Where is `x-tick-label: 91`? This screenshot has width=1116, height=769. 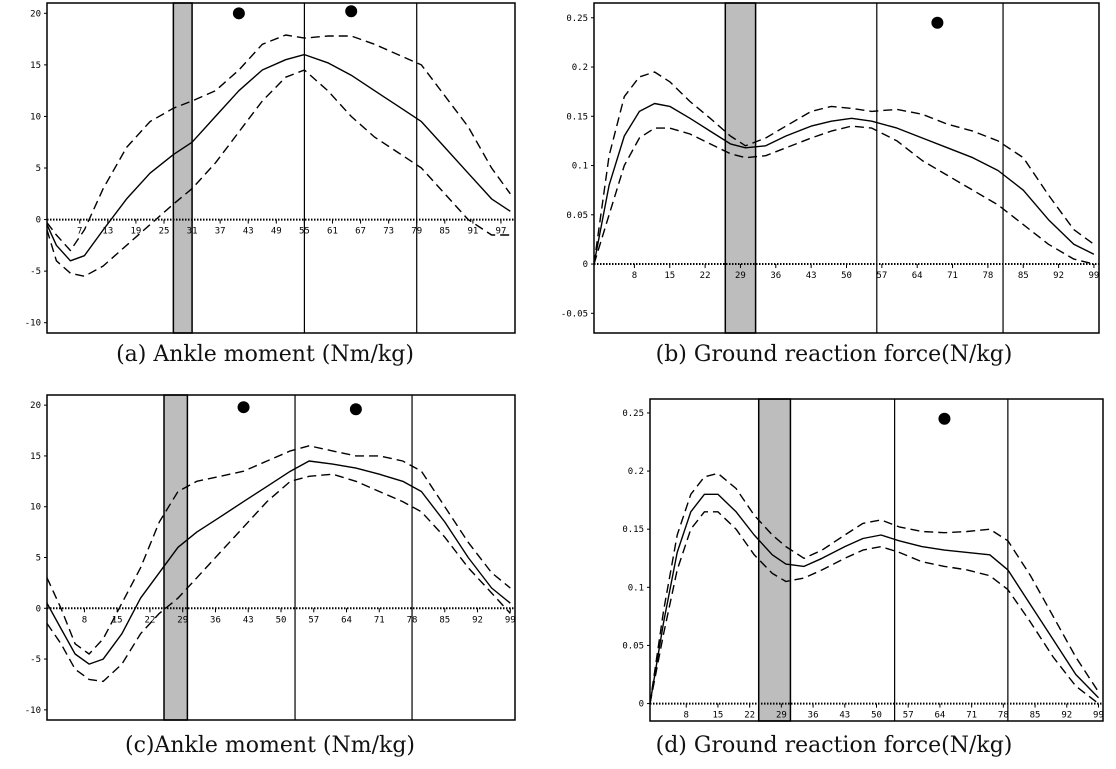
x-tick-label: 91 is located at coordinates (472, 232).